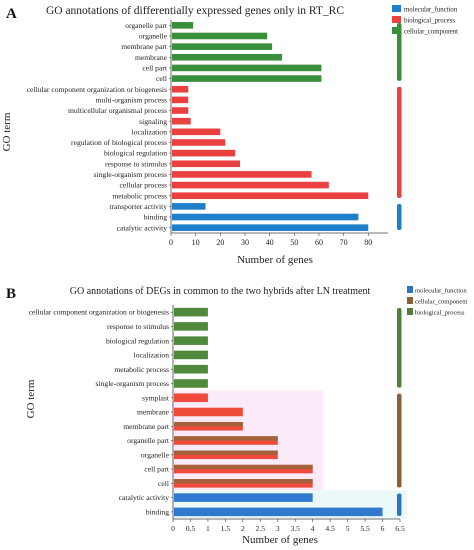 This screenshot has height=550, width=474. What do you see at coordinates (156, 397) in the screenshot?
I see `category-label: symplast` at bounding box center [156, 397].